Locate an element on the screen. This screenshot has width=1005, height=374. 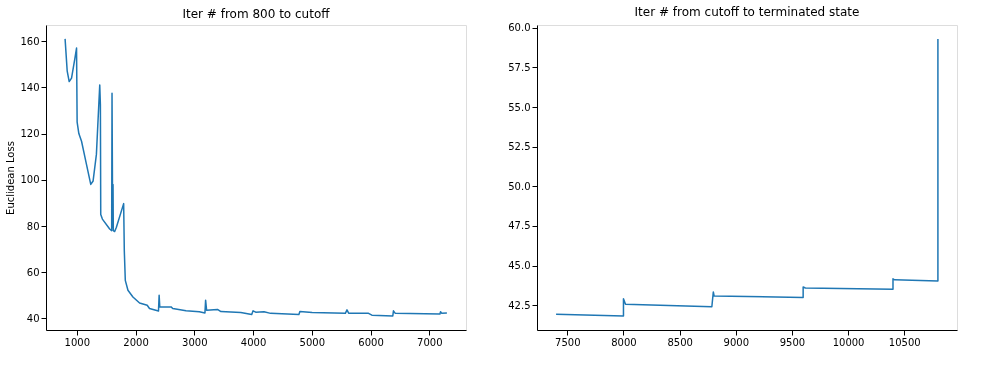
y-axis-title: Euclidean Loss is located at coordinates (11, 178).